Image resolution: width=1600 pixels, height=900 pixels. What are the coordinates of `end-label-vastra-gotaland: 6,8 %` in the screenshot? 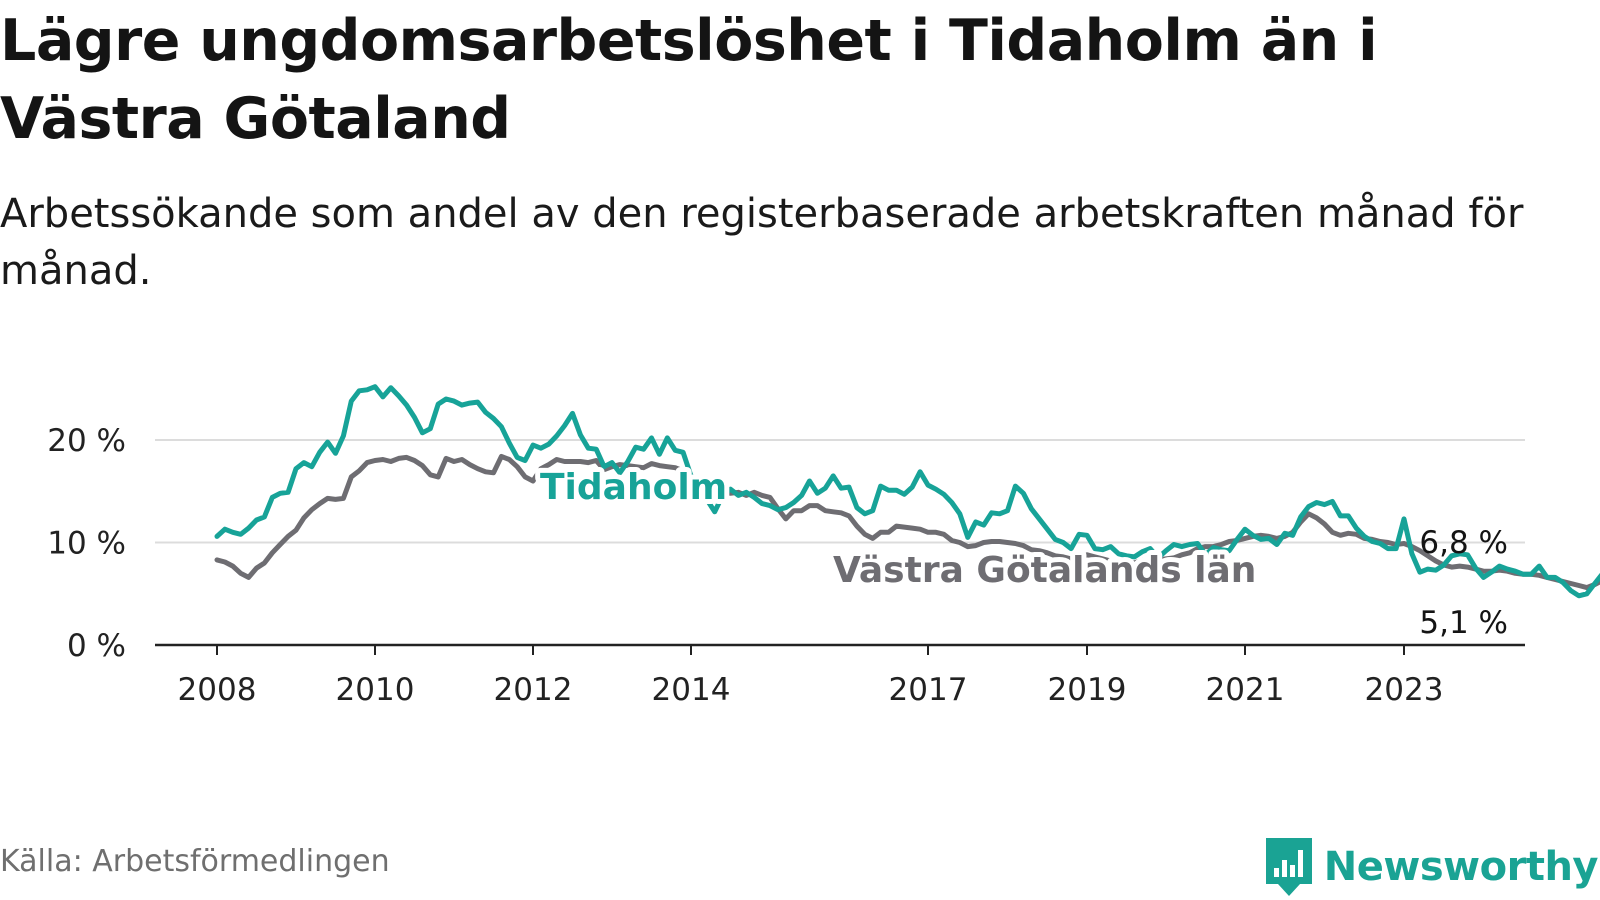 It's located at (1463, 543).